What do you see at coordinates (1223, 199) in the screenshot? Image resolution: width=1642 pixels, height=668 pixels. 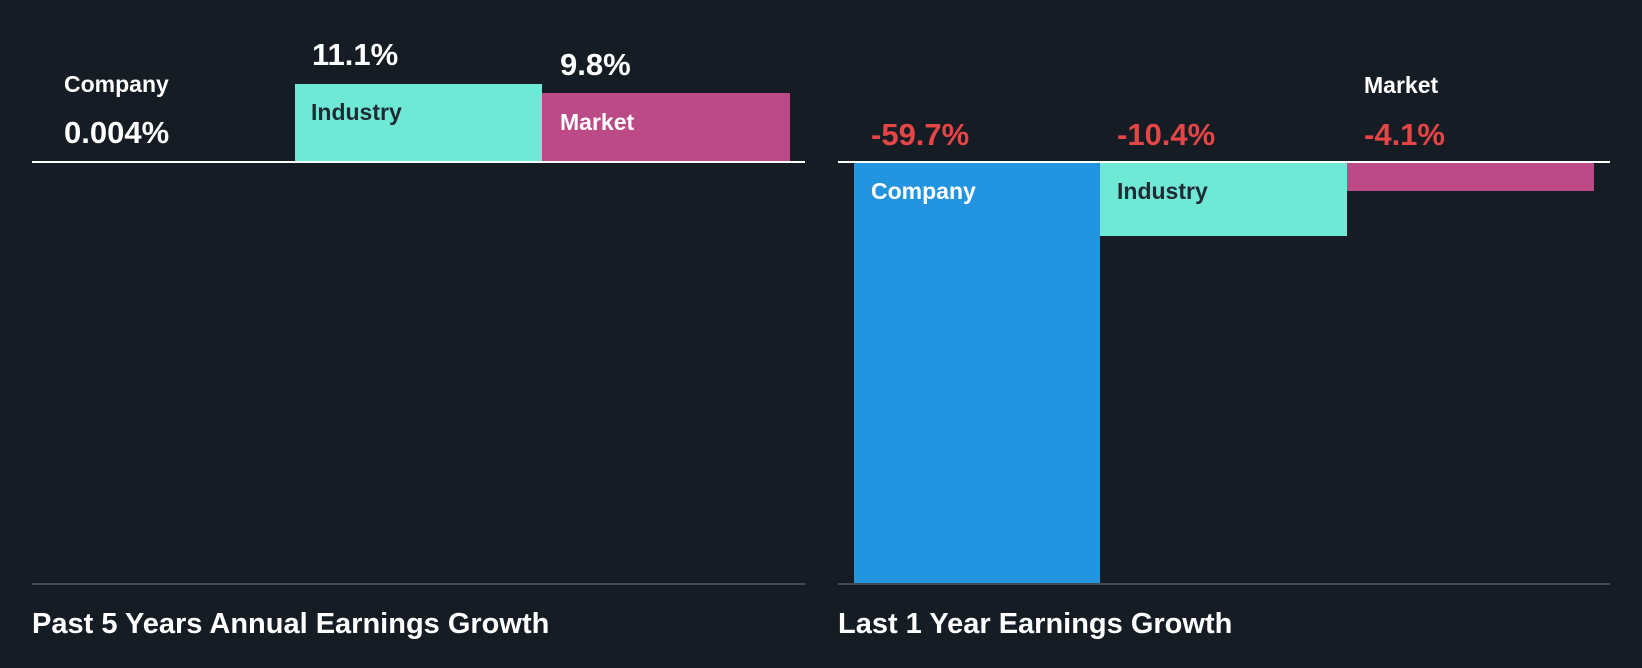 I see `bar-industry-1y` at bounding box center [1223, 199].